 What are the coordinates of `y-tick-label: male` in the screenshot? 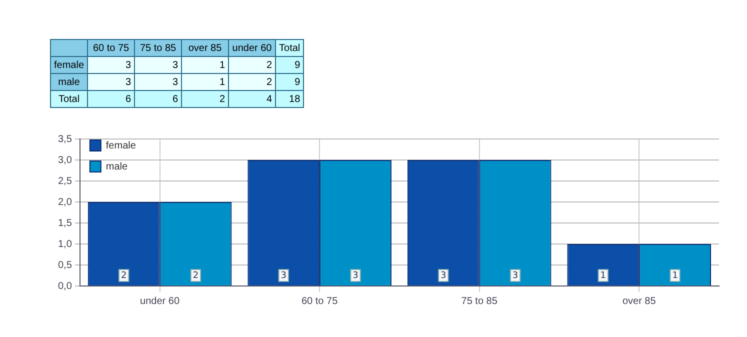 It's located at (69, 82).